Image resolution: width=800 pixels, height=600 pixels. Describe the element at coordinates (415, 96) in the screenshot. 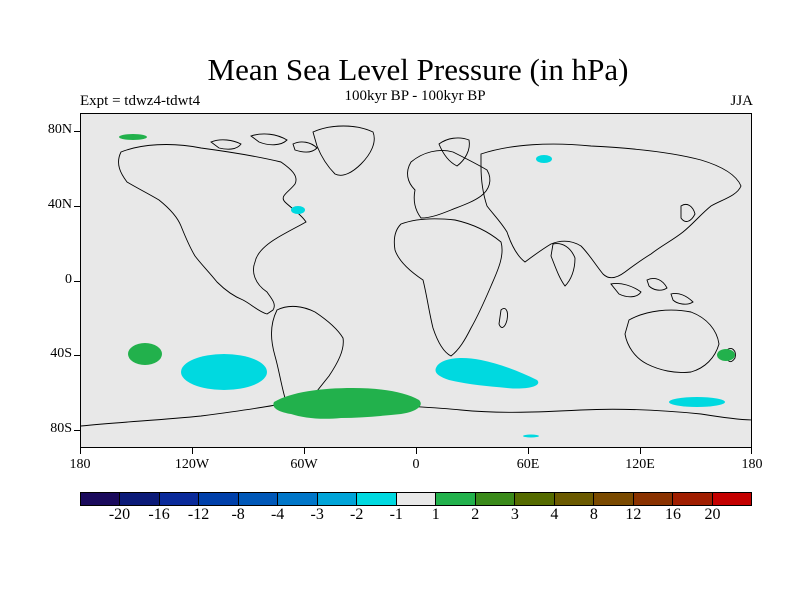

I see `chart-subtitle: 100kyr BP - 100kyr BP` at that location.